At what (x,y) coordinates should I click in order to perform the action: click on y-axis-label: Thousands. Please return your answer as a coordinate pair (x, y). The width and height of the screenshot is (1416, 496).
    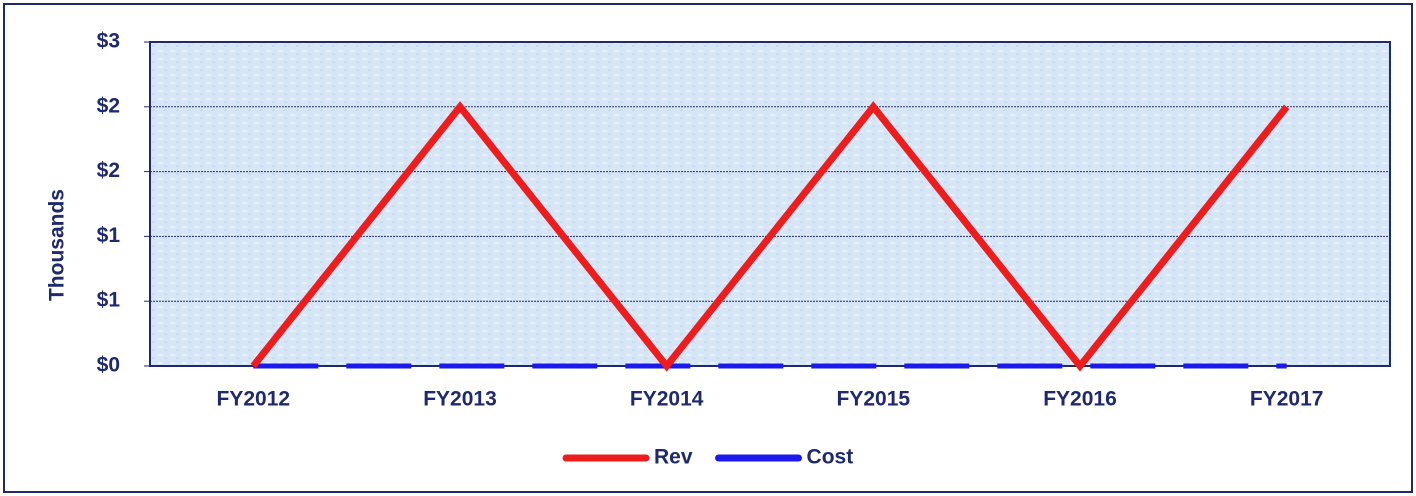
    Looking at the image, I should click on (57, 245).